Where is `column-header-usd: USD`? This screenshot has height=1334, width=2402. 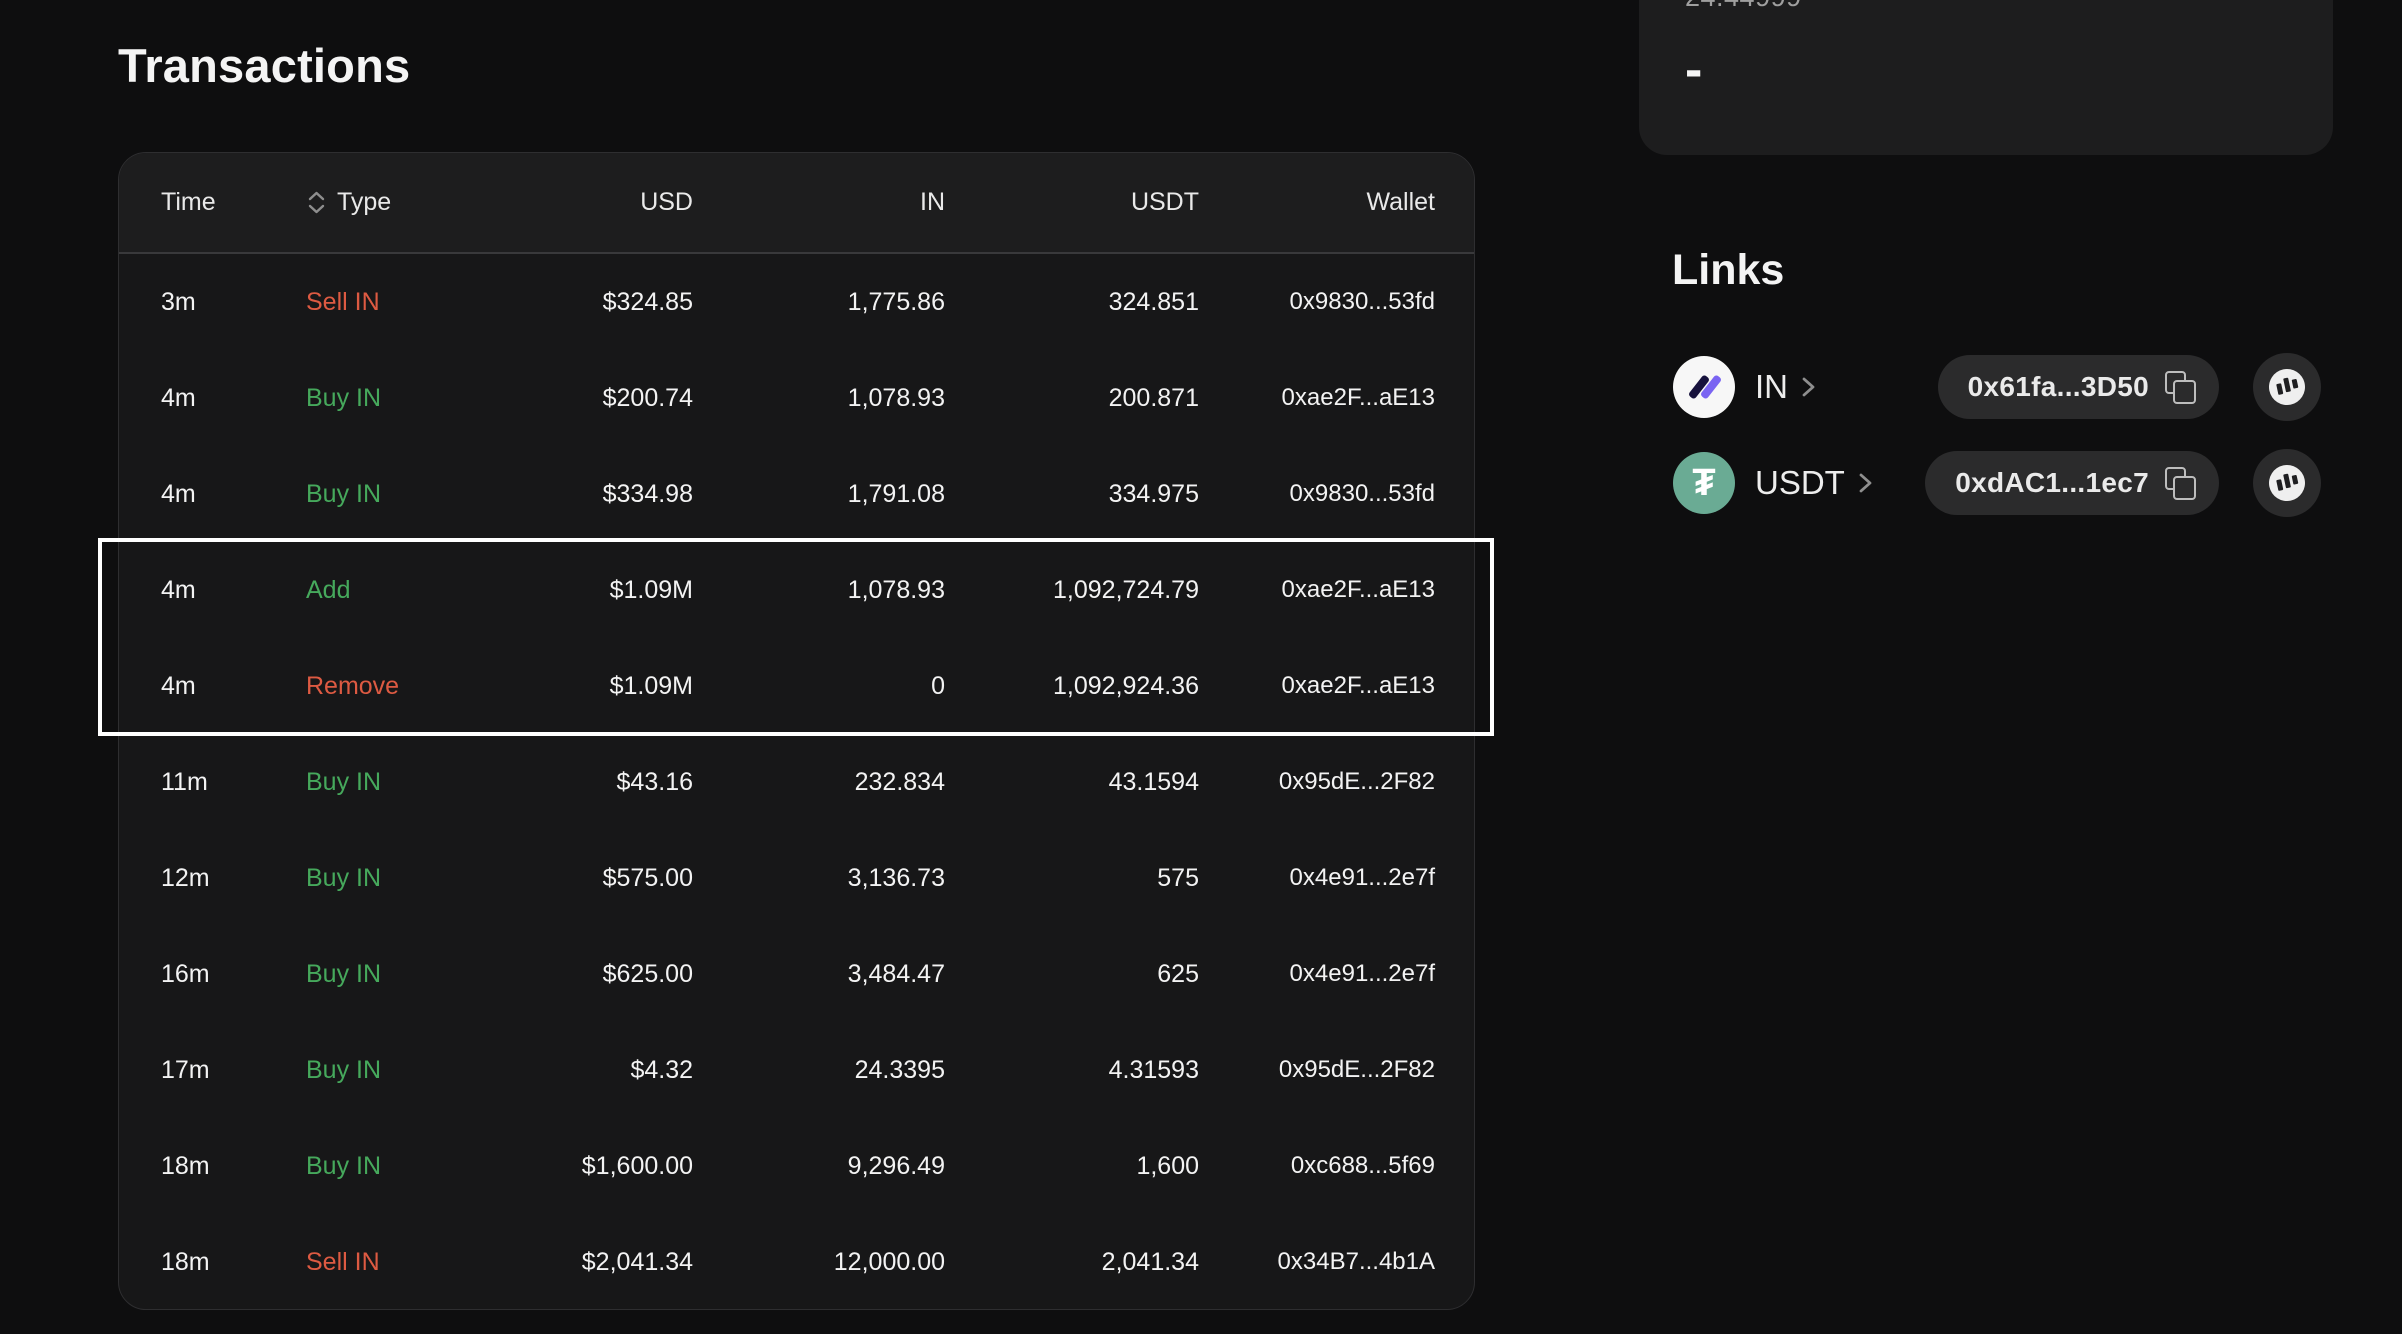 column-header-usd: USD is located at coordinates (605, 202).